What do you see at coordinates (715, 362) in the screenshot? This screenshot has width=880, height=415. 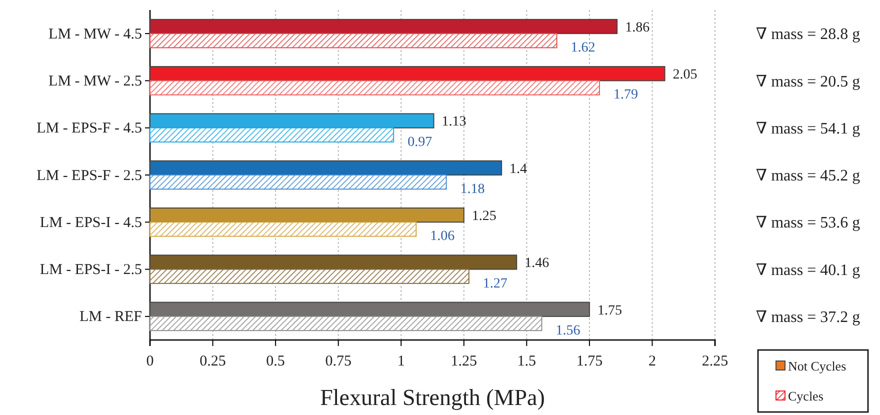 I see `x-tick-label: 2.25` at bounding box center [715, 362].